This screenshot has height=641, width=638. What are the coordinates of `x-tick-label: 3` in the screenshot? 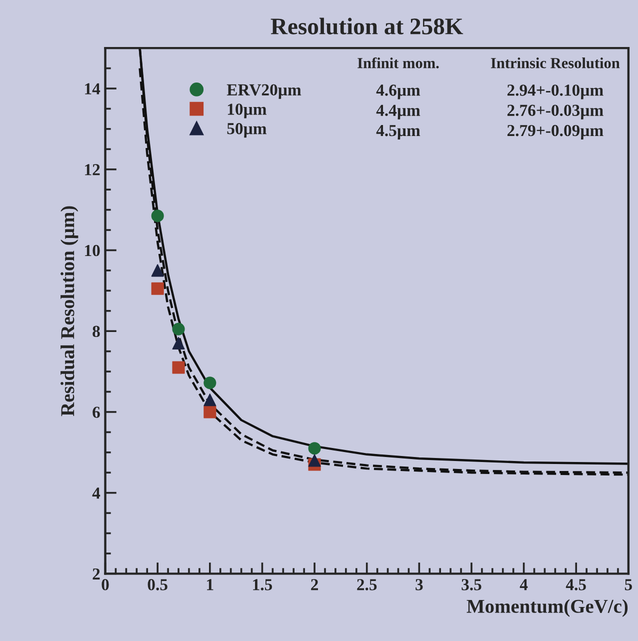 It's located at (419, 584).